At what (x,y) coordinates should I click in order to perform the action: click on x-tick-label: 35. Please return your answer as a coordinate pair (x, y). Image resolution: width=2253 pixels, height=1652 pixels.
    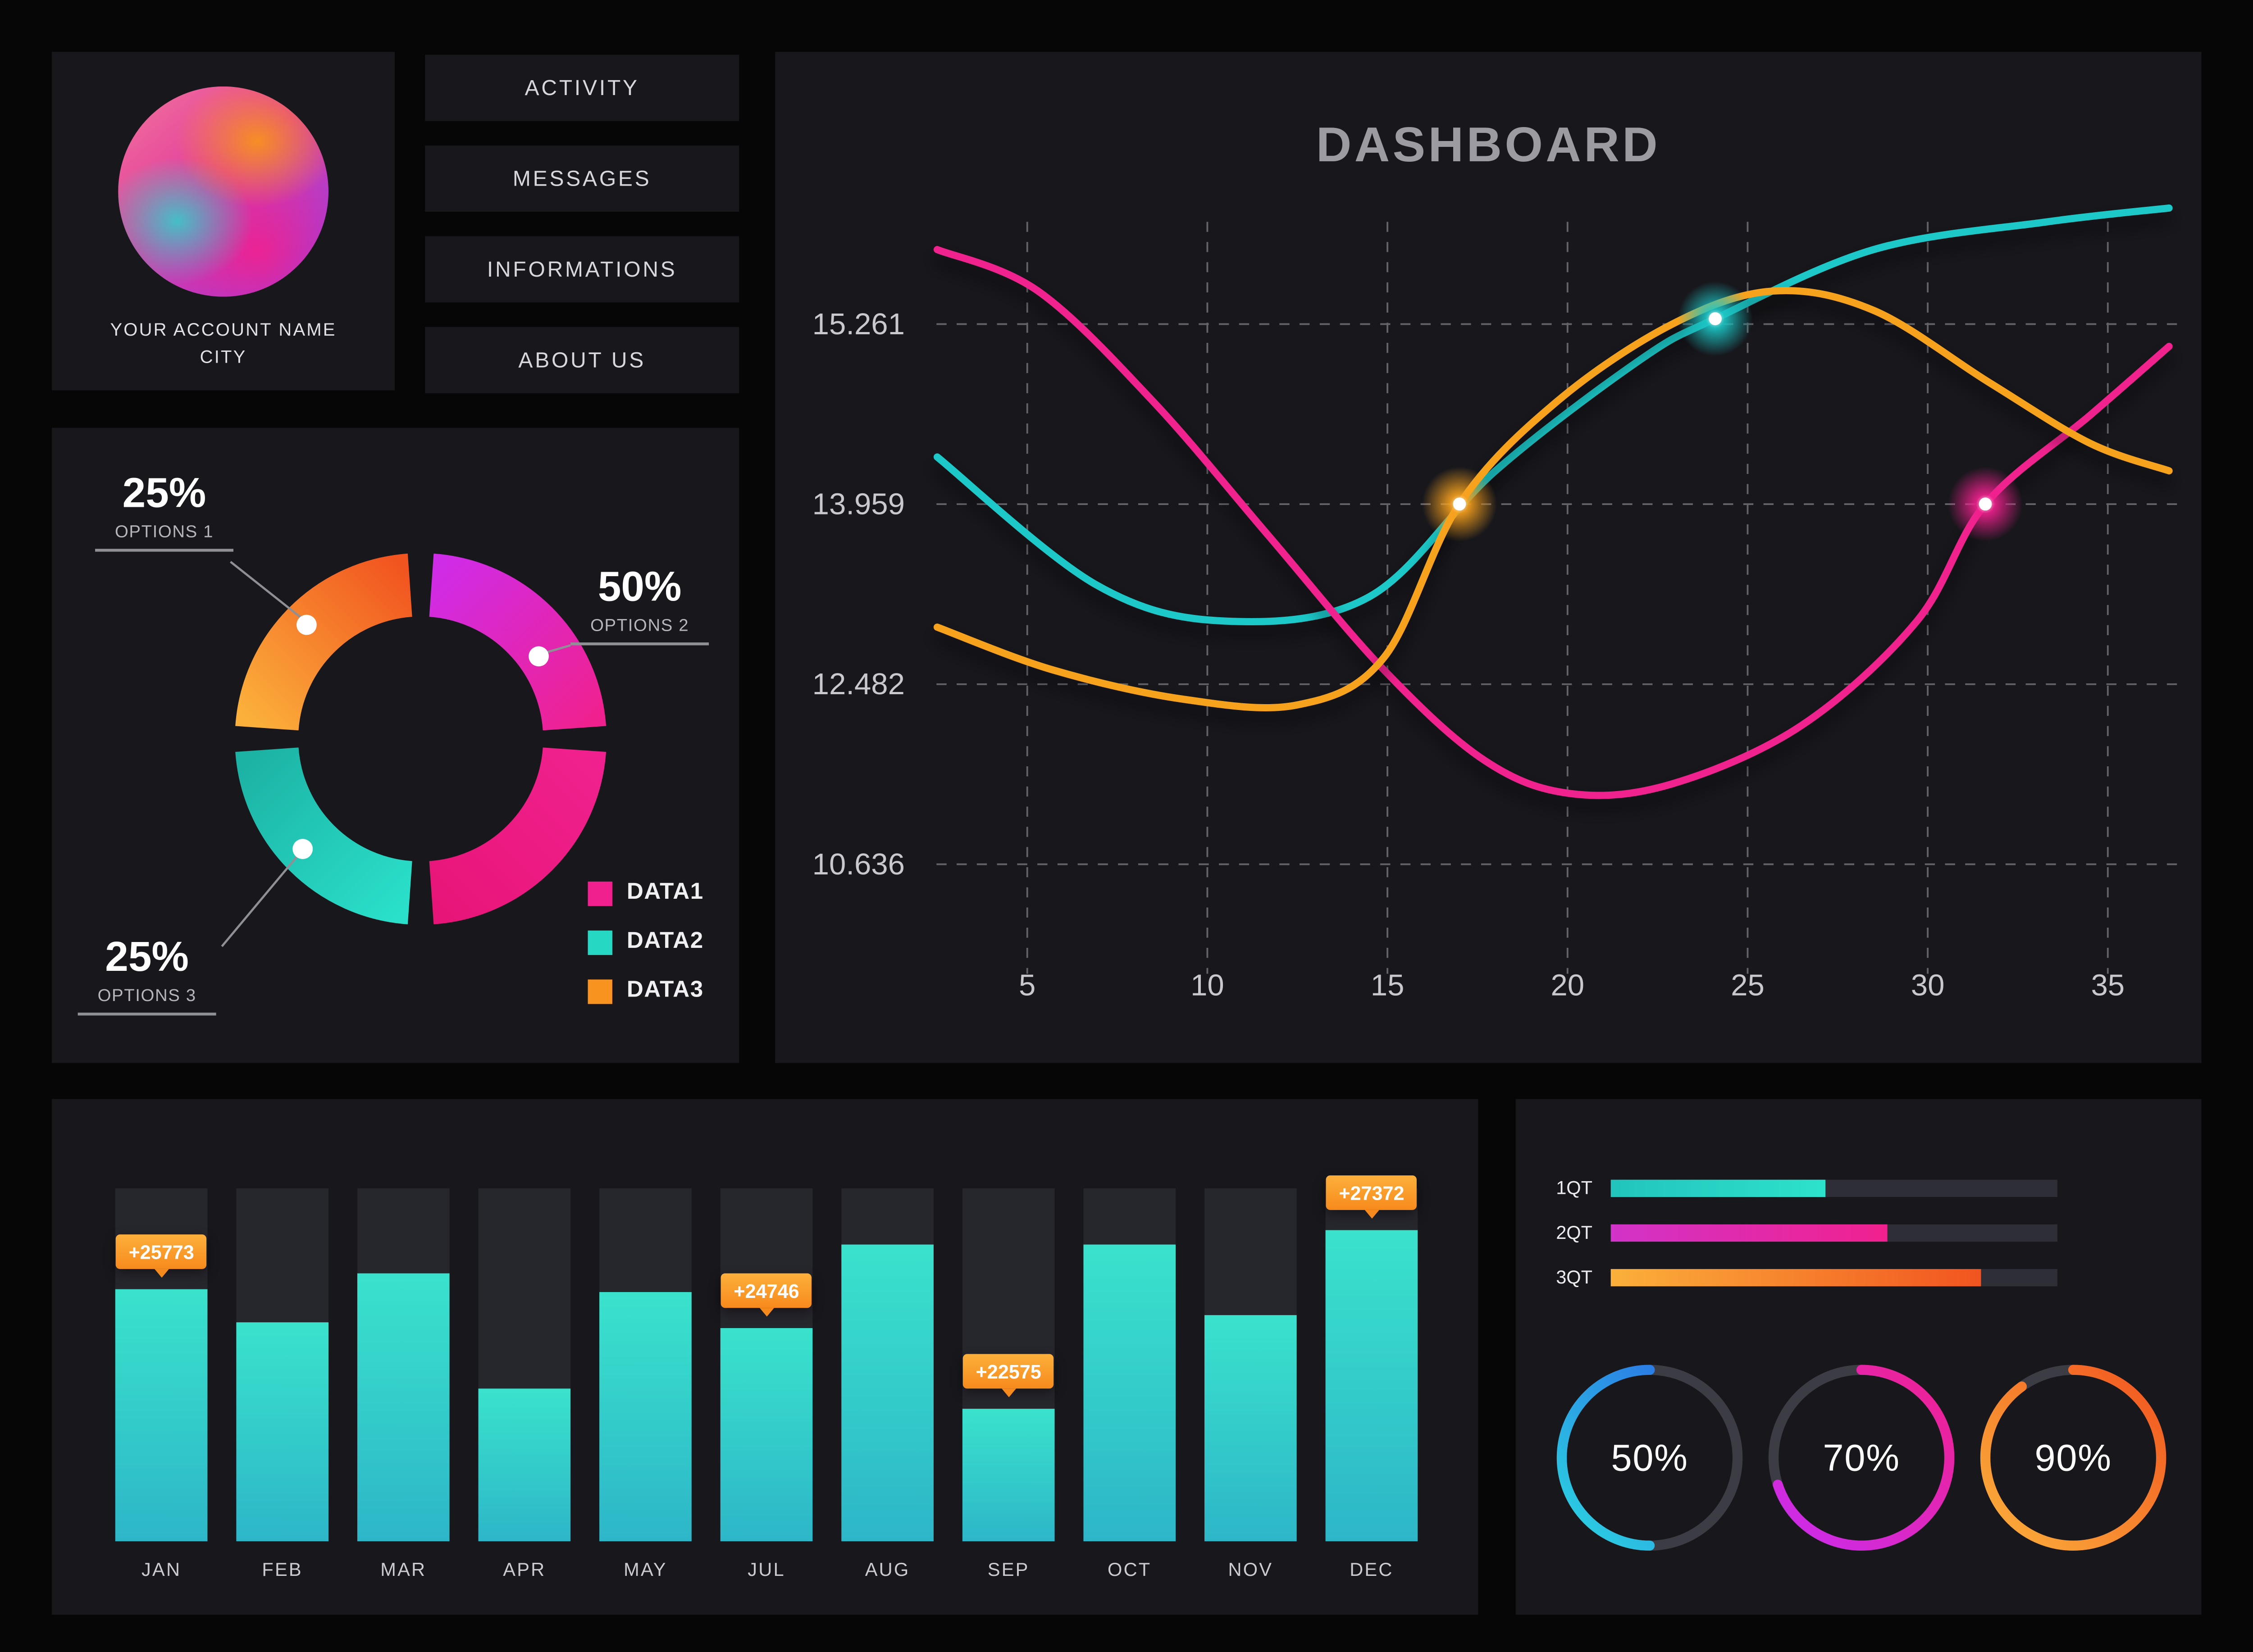
    Looking at the image, I should click on (2108, 985).